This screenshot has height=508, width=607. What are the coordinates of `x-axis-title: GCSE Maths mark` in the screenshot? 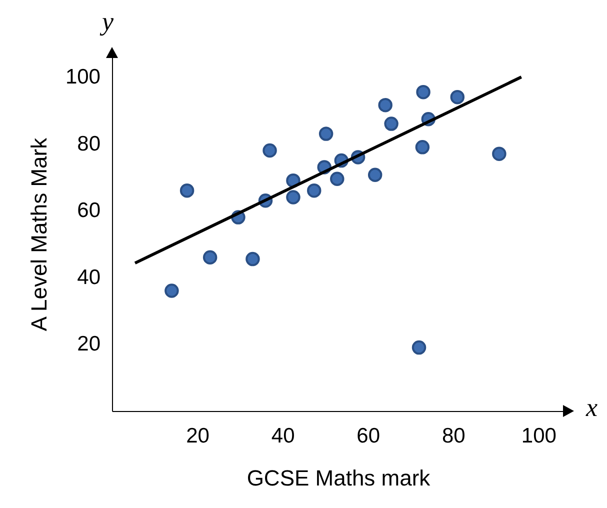 It's located at (339, 478).